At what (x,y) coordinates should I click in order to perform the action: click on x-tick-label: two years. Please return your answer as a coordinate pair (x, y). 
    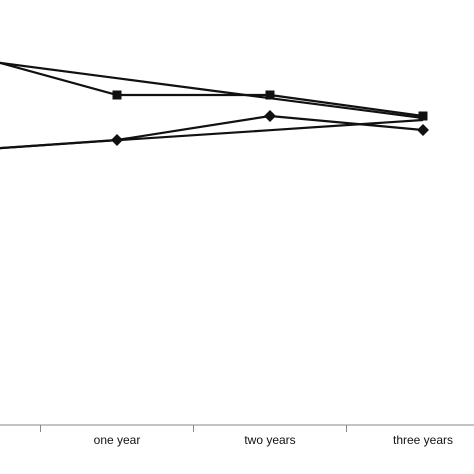
    Looking at the image, I should click on (269, 440).